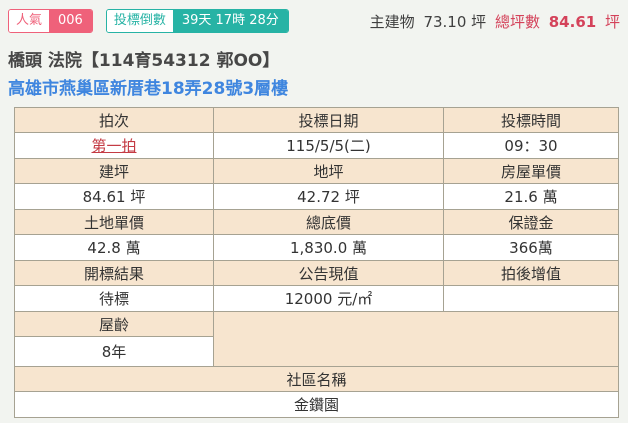 This screenshot has width=628, height=423. What do you see at coordinates (531, 298) in the screenshot?
I see `cell-post-auction-gain` at bounding box center [531, 298].